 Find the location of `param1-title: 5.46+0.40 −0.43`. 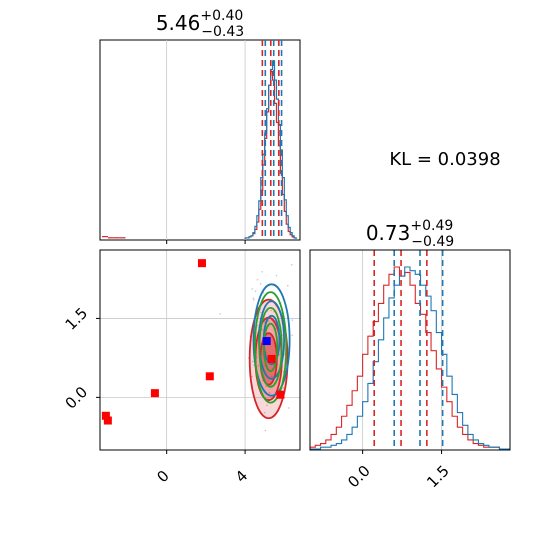

param1-title: 5.46+0.40 −0.43 is located at coordinates (200, 24).